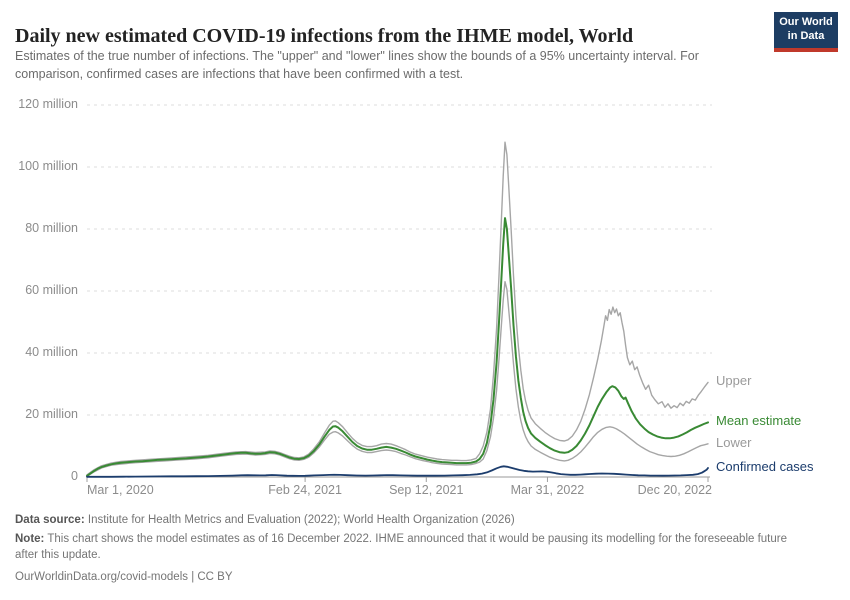 The width and height of the screenshot is (850, 600). Describe the element at coordinates (30, 539) in the screenshot. I see `note-label: Note:` at that location.